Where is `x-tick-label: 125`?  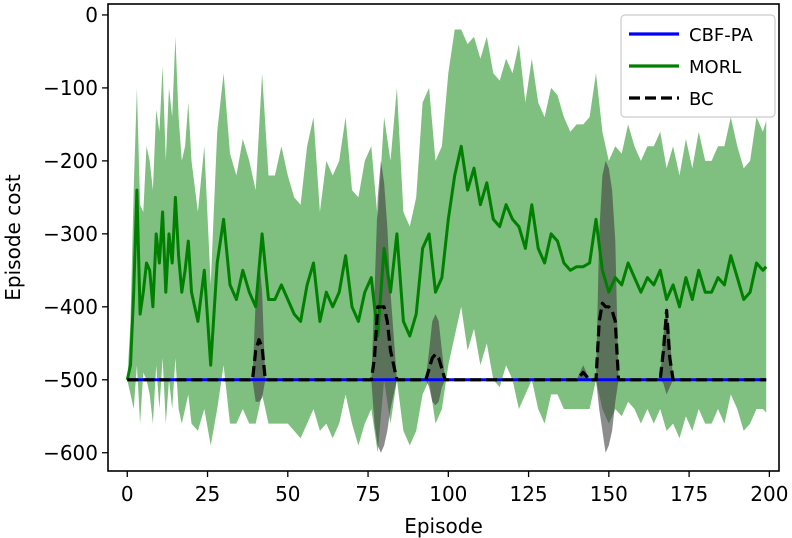 x-tick-label: 125 is located at coordinates (528, 494).